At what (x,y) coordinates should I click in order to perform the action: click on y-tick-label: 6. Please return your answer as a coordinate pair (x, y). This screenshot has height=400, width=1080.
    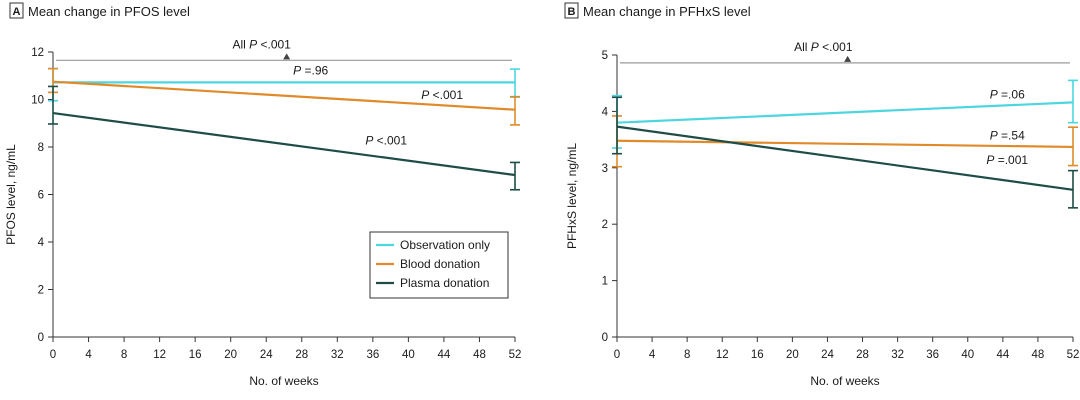
    Looking at the image, I should click on (41, 196).